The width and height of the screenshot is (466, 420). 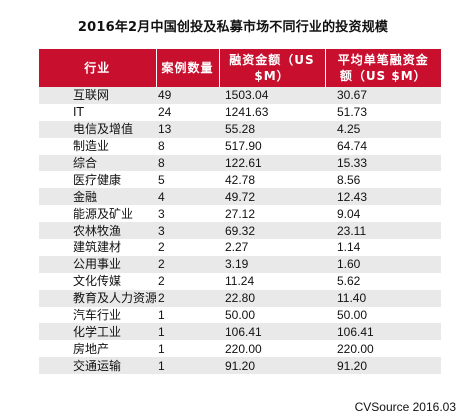 What do you see at coordinates (272, 247) in the screenshot?
I see `amount-cell: 2.27` at bounding box center [272, 247].